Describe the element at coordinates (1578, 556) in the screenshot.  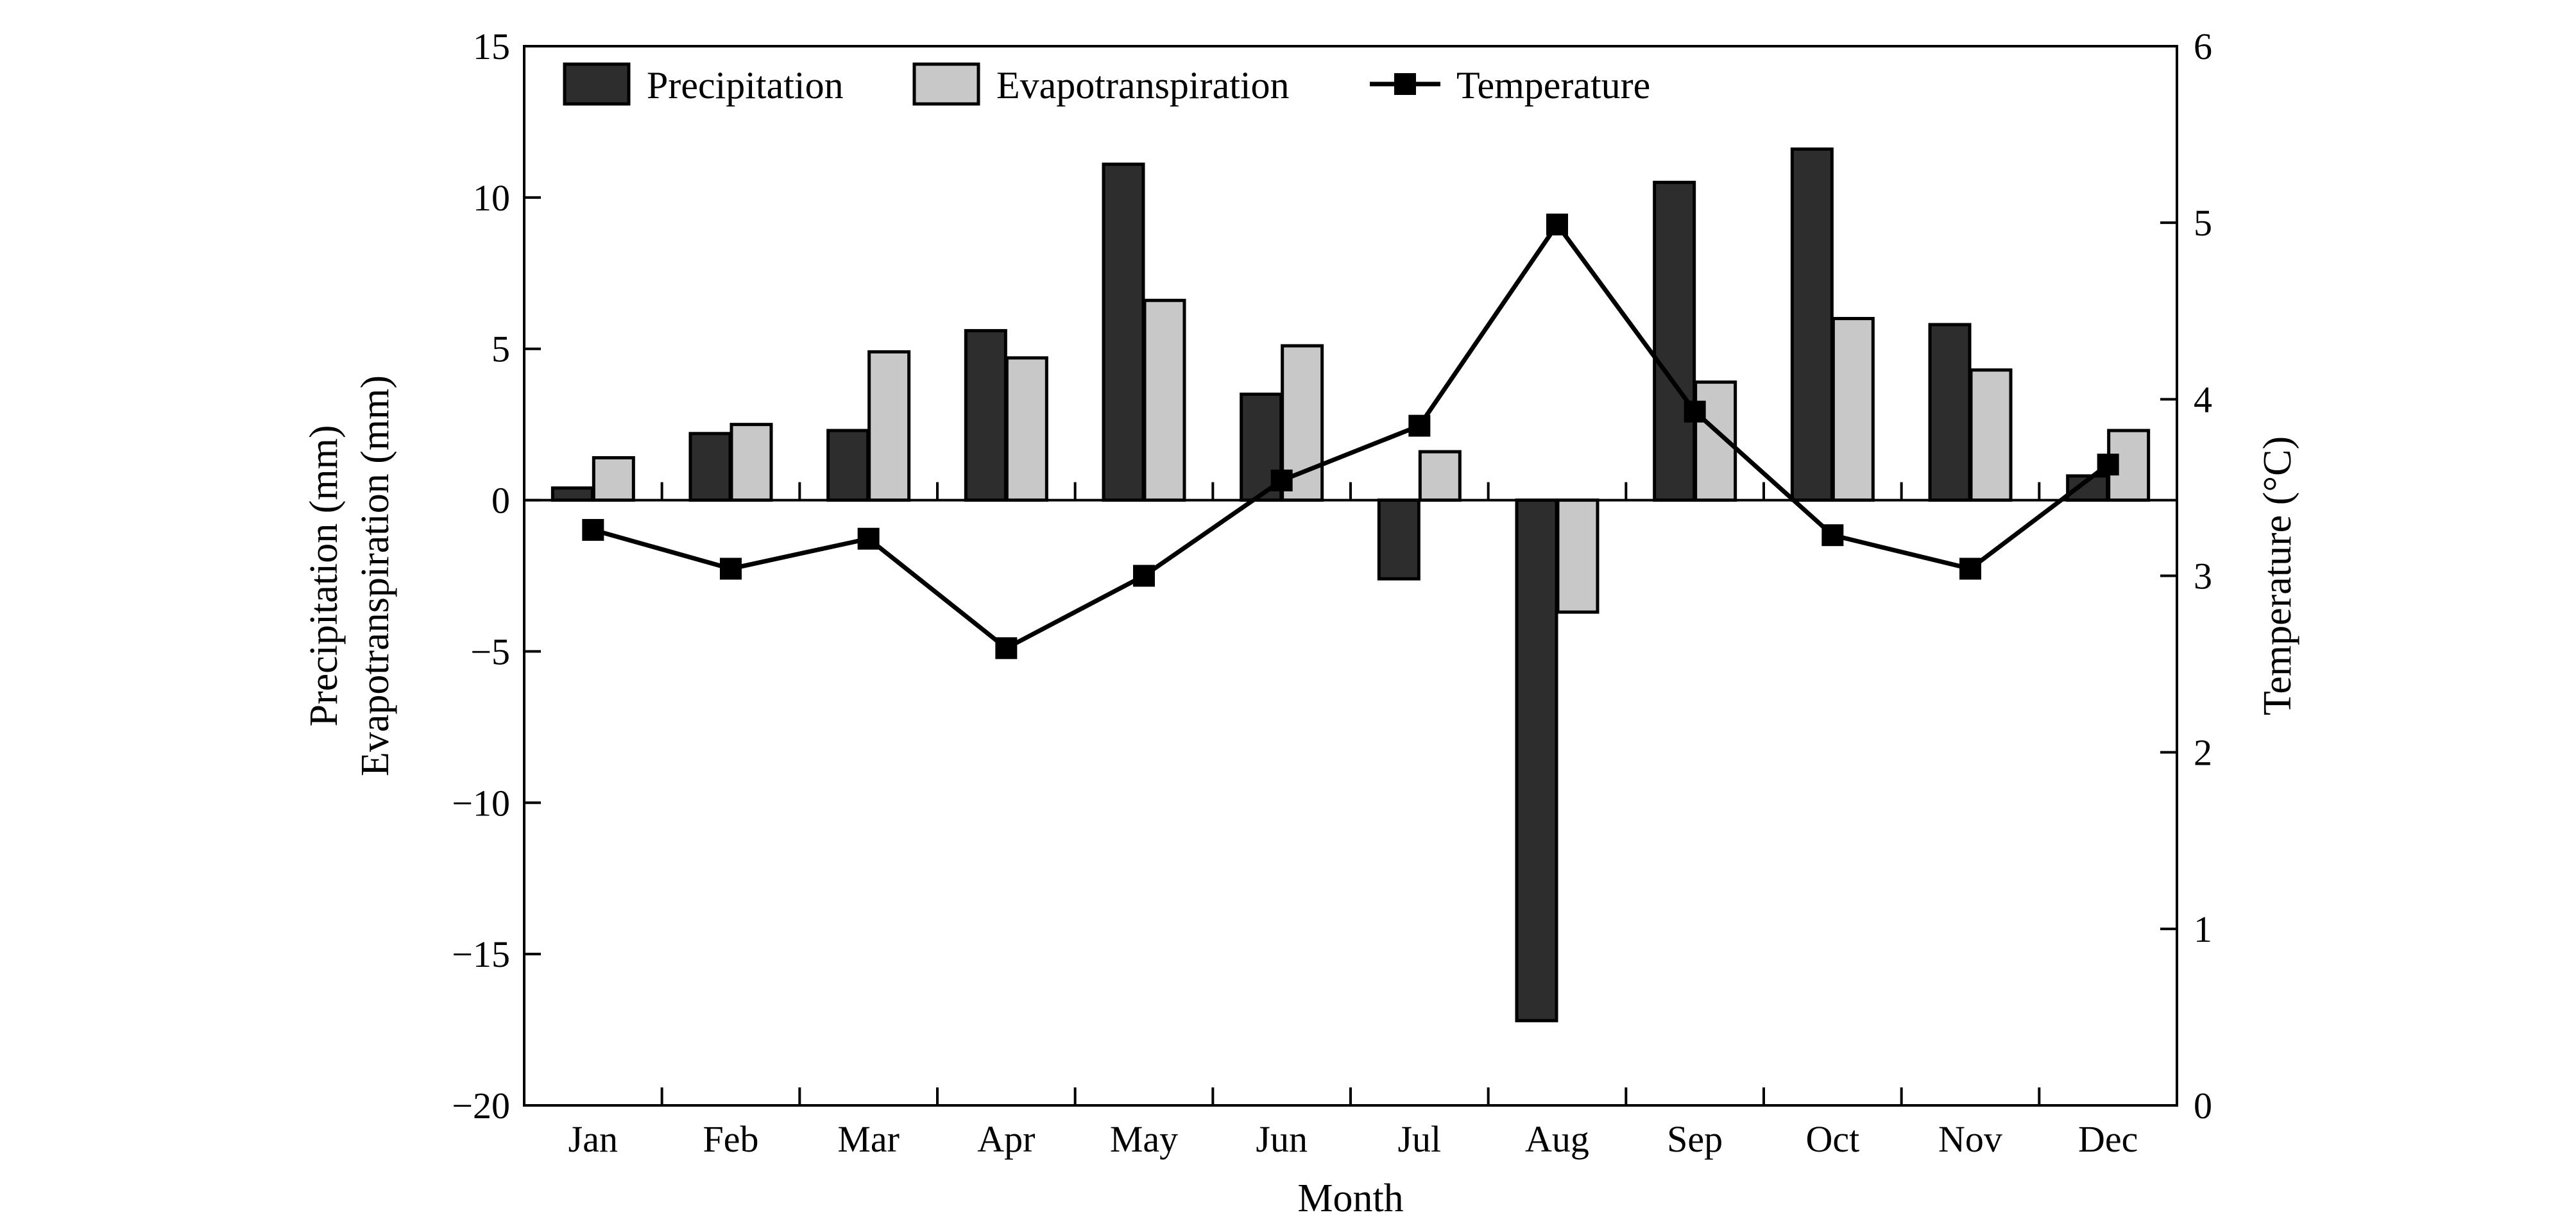
I see `evapotranspiration-bar-aug` at that location.